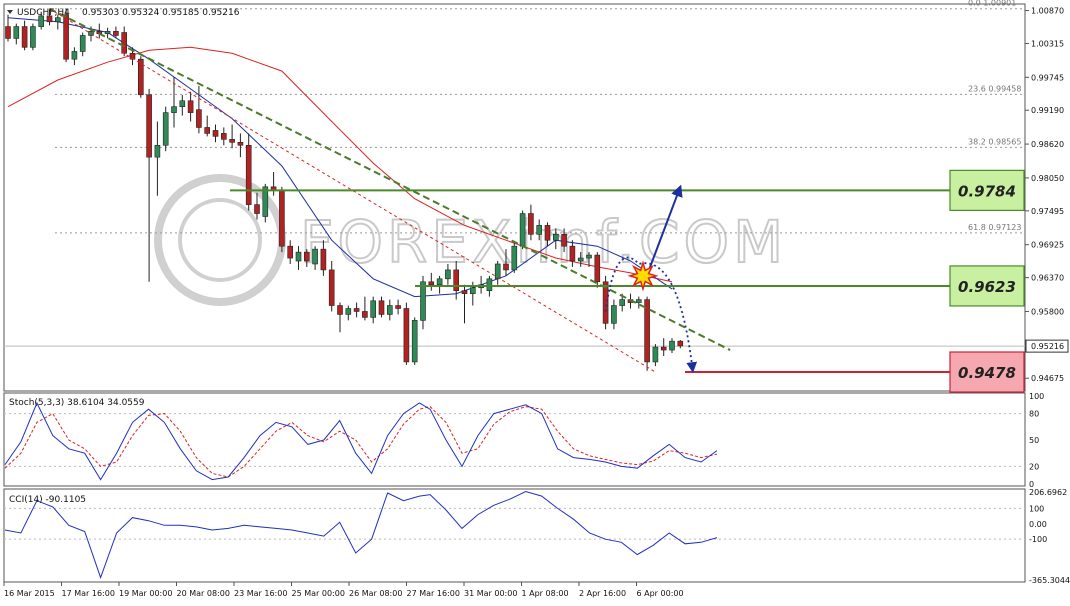 This screenshot has height=606, width=1070. Describe the element at coordinates (145, 593) in the screenshot. I see `time-tick-label: 19 Mar 00:00` at that location.